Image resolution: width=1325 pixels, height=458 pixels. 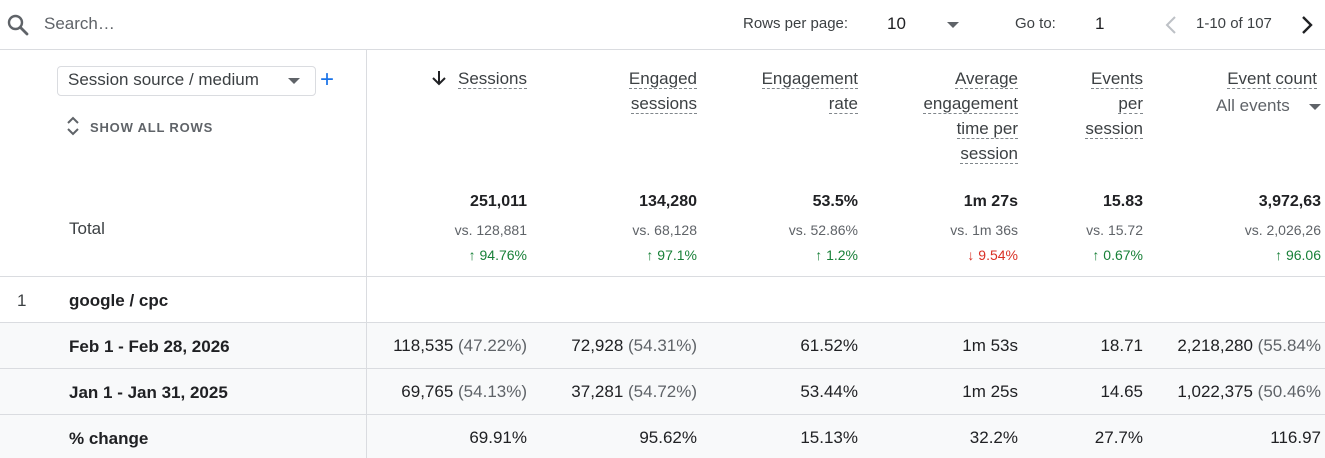 What do you see at coordinates (423, 345) in the screenshot?
I see `cell-value: 118,535` at bounding box center [423, 345].